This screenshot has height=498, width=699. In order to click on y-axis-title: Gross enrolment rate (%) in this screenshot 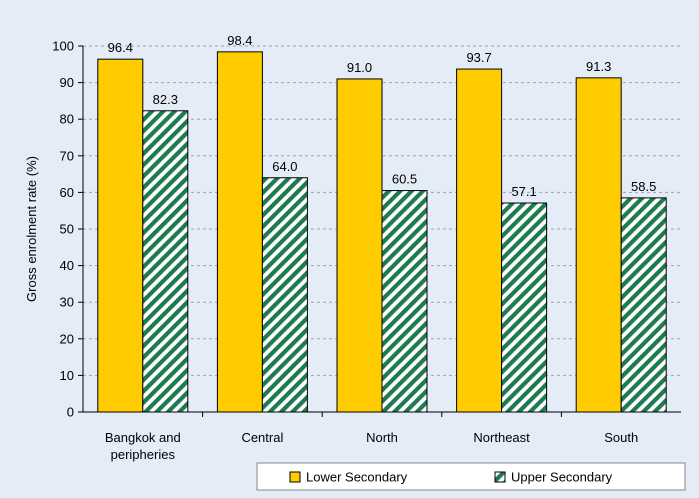, I will do `click(31, 229)`.